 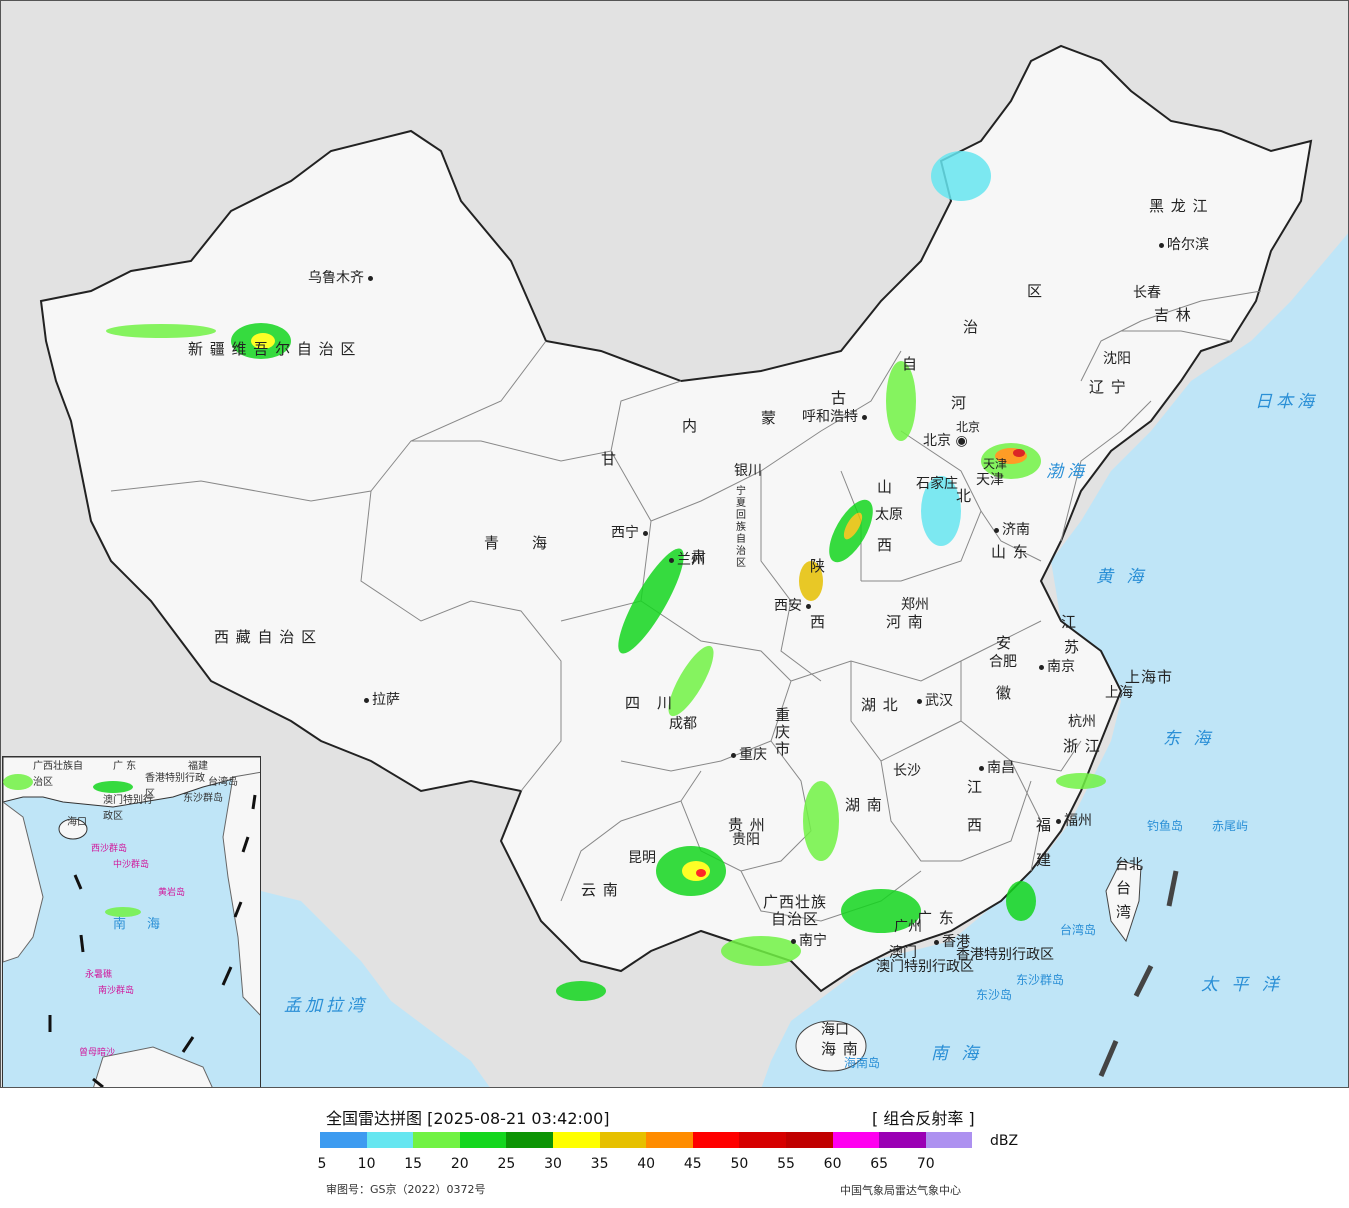 What do you see at coordinates (885, 545) in the screenshot?
I see `province-label-shanxi-2: 西` at bounding box center [885, 545].